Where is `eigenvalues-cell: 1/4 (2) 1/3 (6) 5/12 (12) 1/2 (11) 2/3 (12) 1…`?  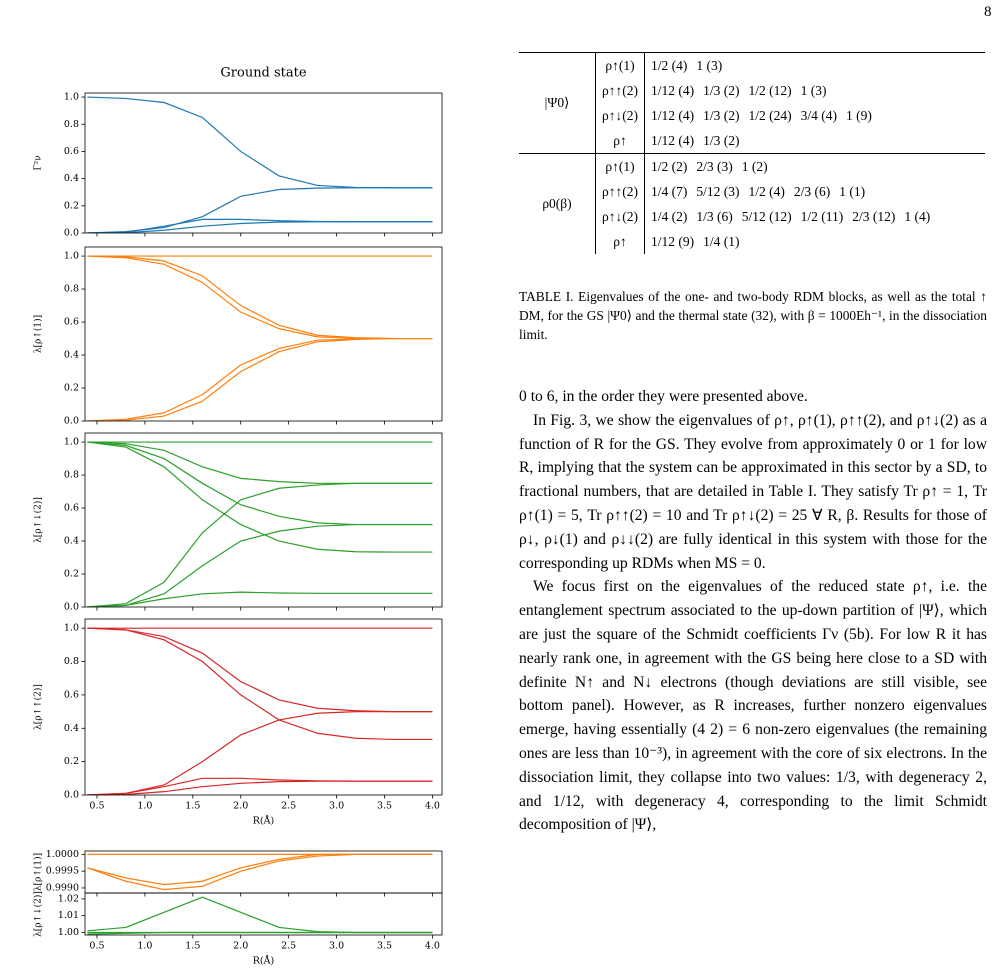
eigenvalues-cell: 1/4 (2) 1/3 (6) 5/12 (12) 1/2 (11) 2/3 (12) 1… is located at coordinates (814, 216).